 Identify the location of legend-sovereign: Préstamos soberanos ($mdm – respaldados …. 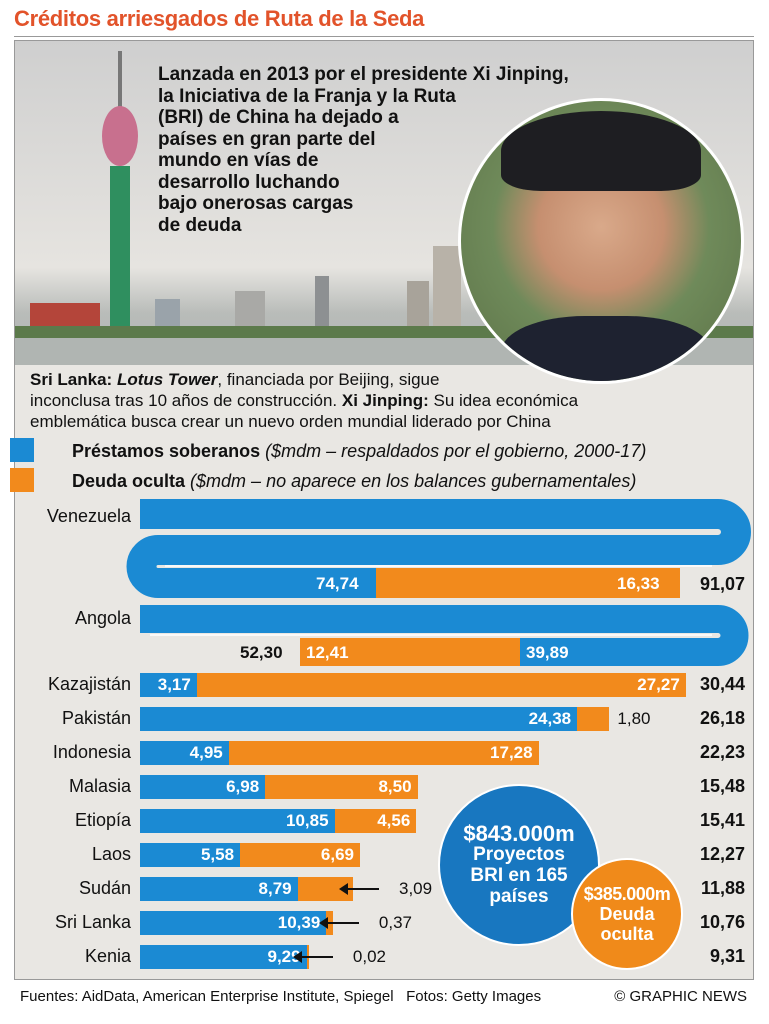
(359, 451).